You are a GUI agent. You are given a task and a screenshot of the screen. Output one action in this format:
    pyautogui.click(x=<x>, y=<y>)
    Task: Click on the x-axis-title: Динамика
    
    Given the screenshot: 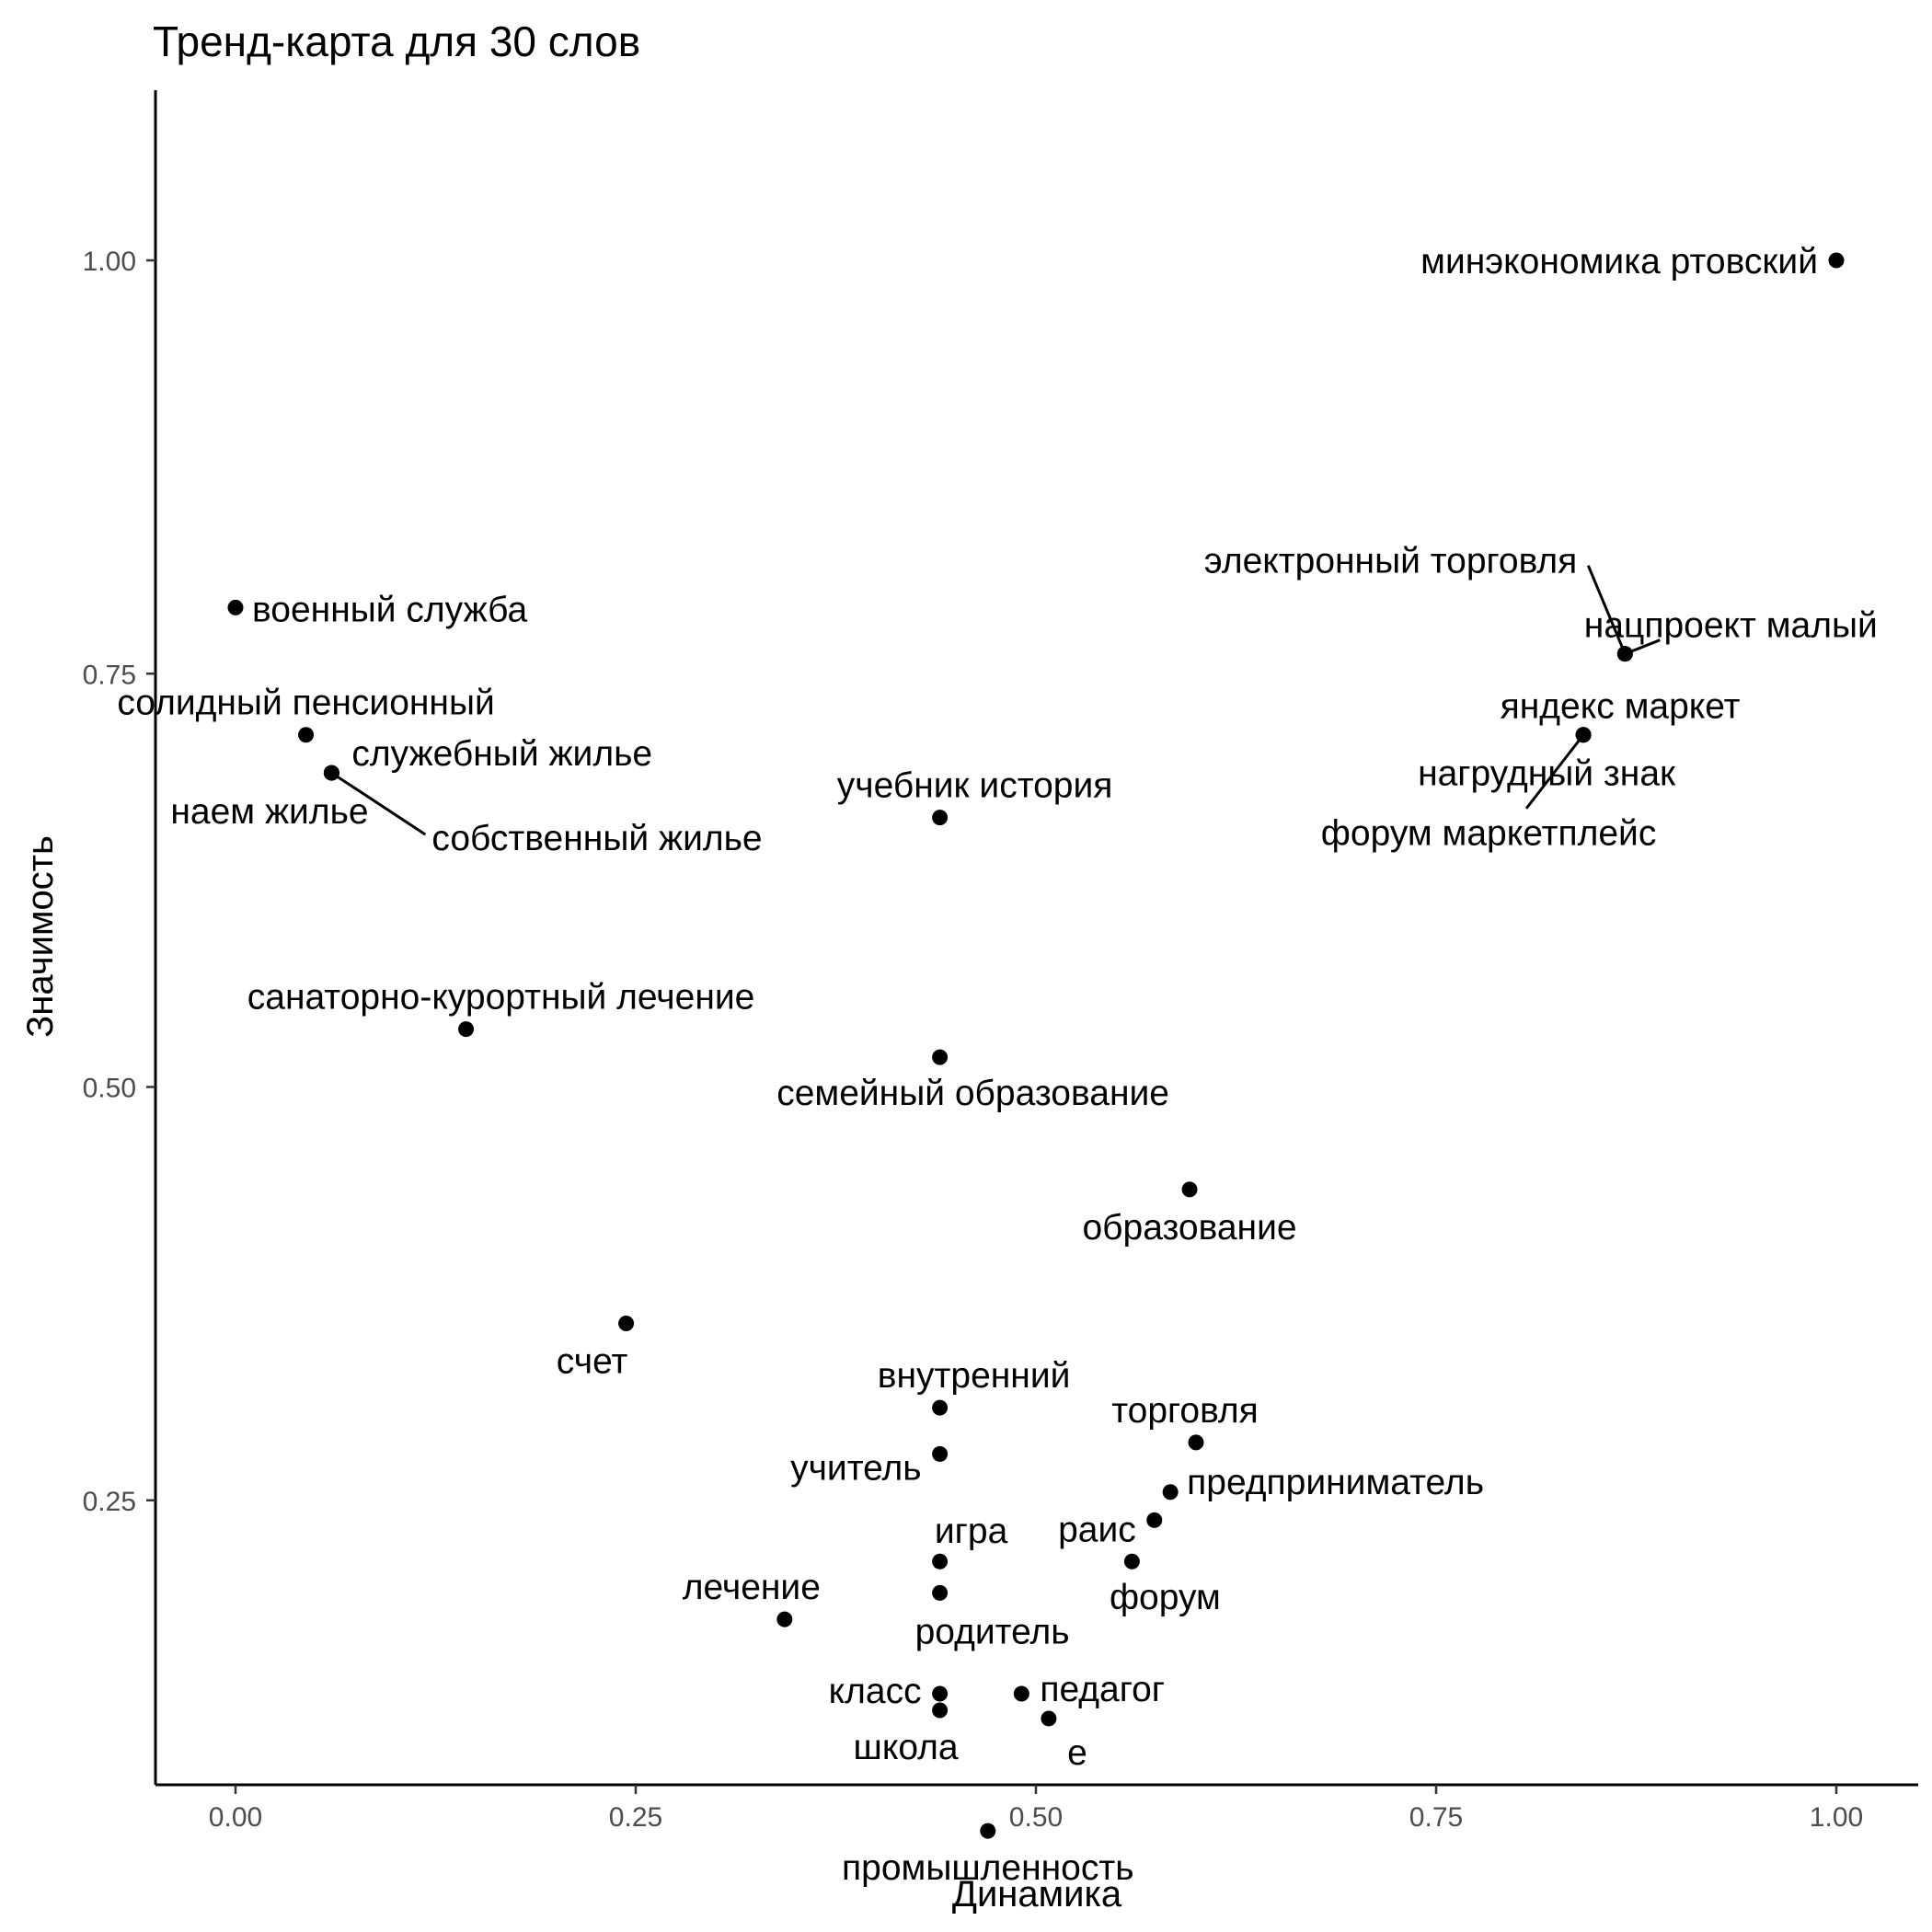 What is the action you would take?
    pyautogui.click(x=1037, y=1894)
    